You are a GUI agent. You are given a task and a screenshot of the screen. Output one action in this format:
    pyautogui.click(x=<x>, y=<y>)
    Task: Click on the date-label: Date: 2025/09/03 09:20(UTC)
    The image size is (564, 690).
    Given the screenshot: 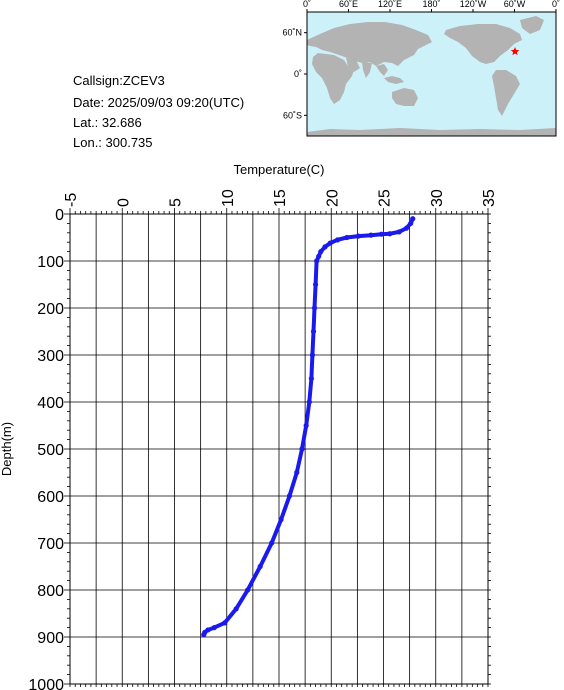 What is the action you would take?
    pyautogui.click(x=159, y=102)
    